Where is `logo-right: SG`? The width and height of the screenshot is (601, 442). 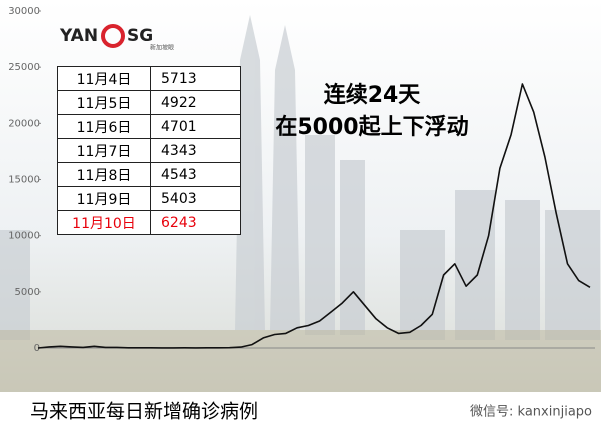 logo-right: SG is located at coordinates (140, 36).